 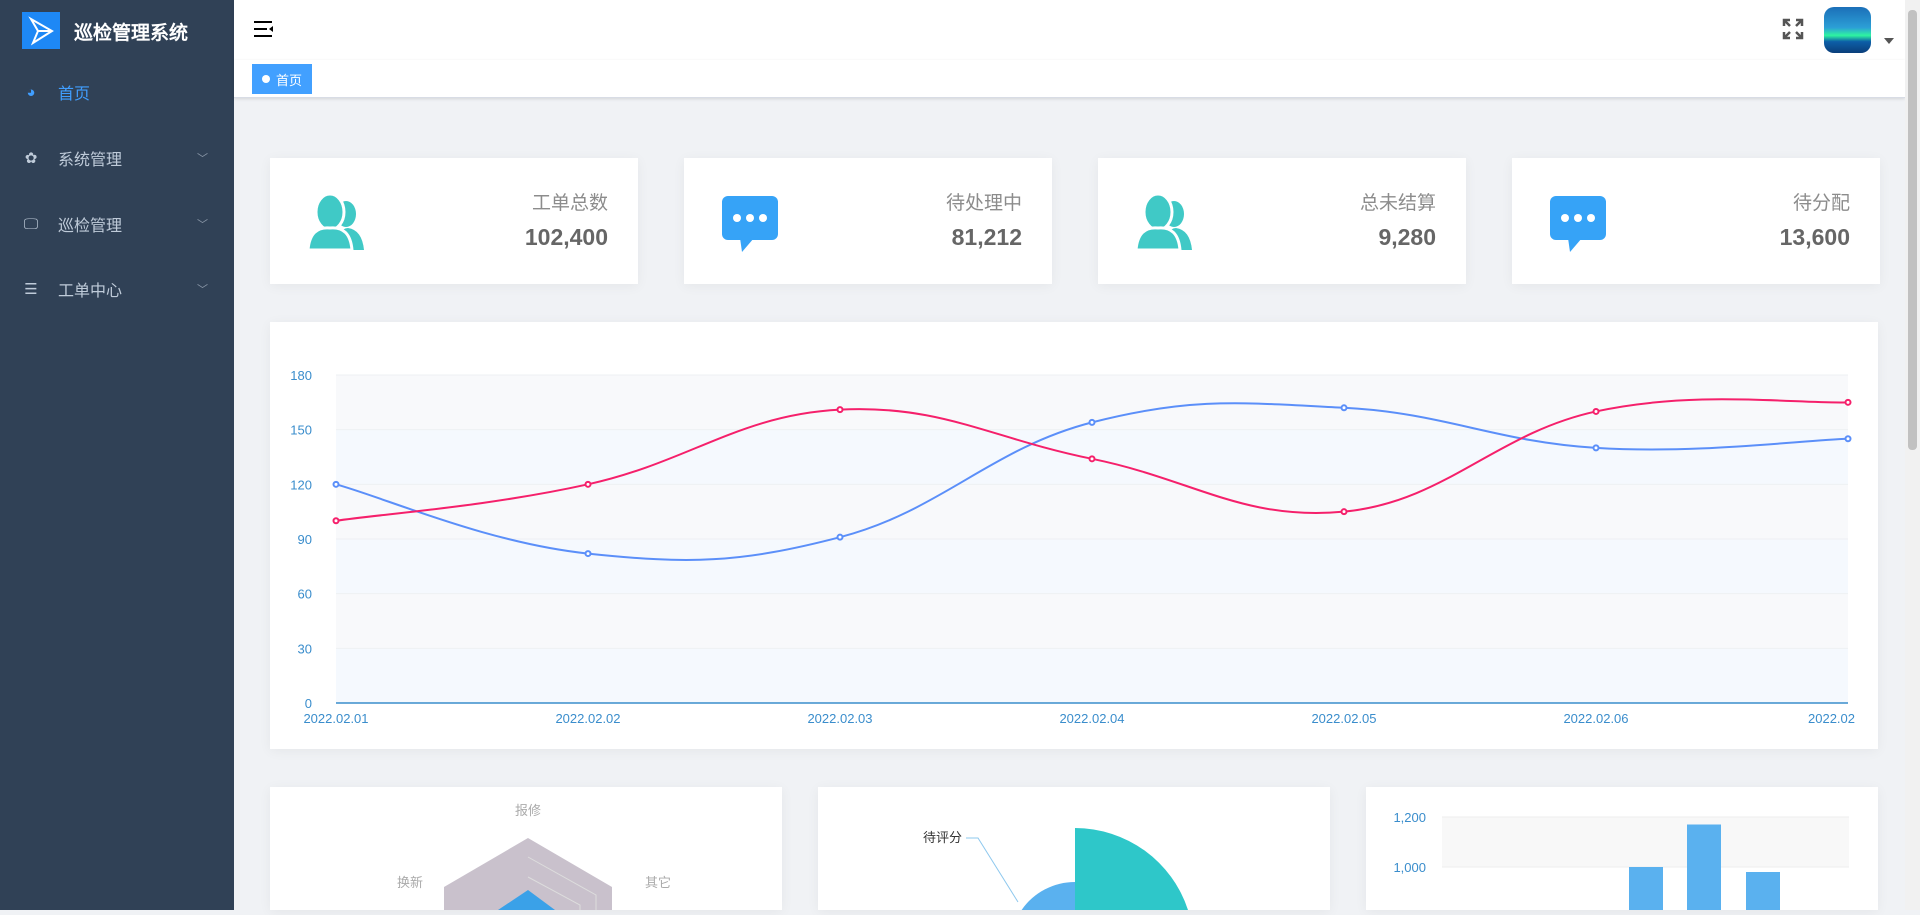 What do you see at coordinates (90, 291) in the screenshot?
I see `sidebar-item-label: 工单中心` at bounding box center [90, 291].